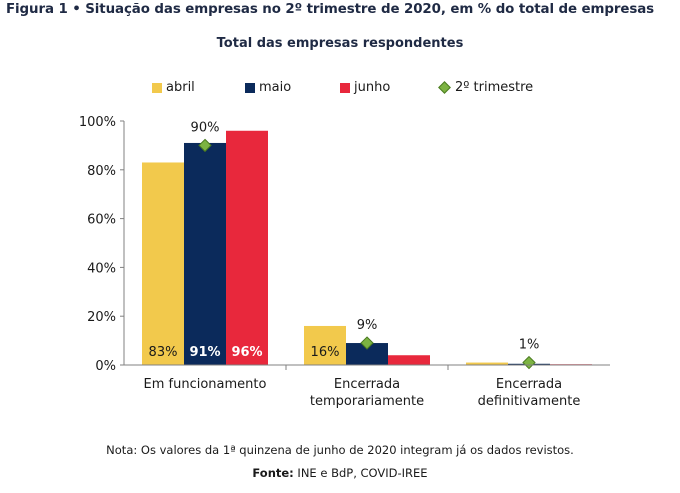  I want to click on y-tick-label: 40%, so click(101, 268).